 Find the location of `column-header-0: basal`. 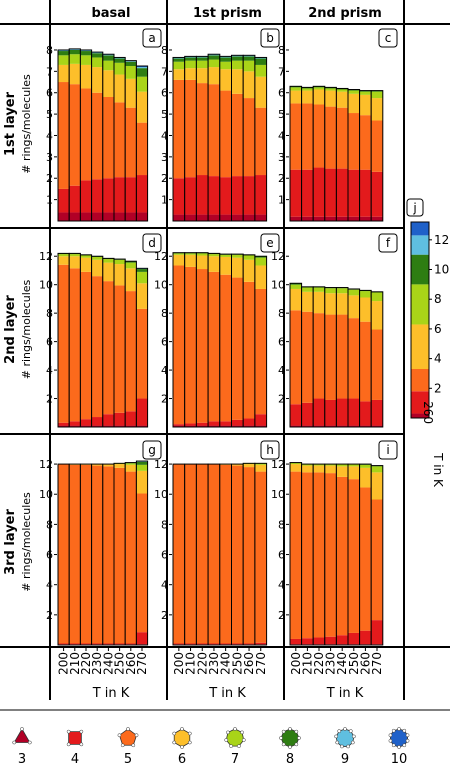

column-header-0: basal is located at coordinates (110, 13).